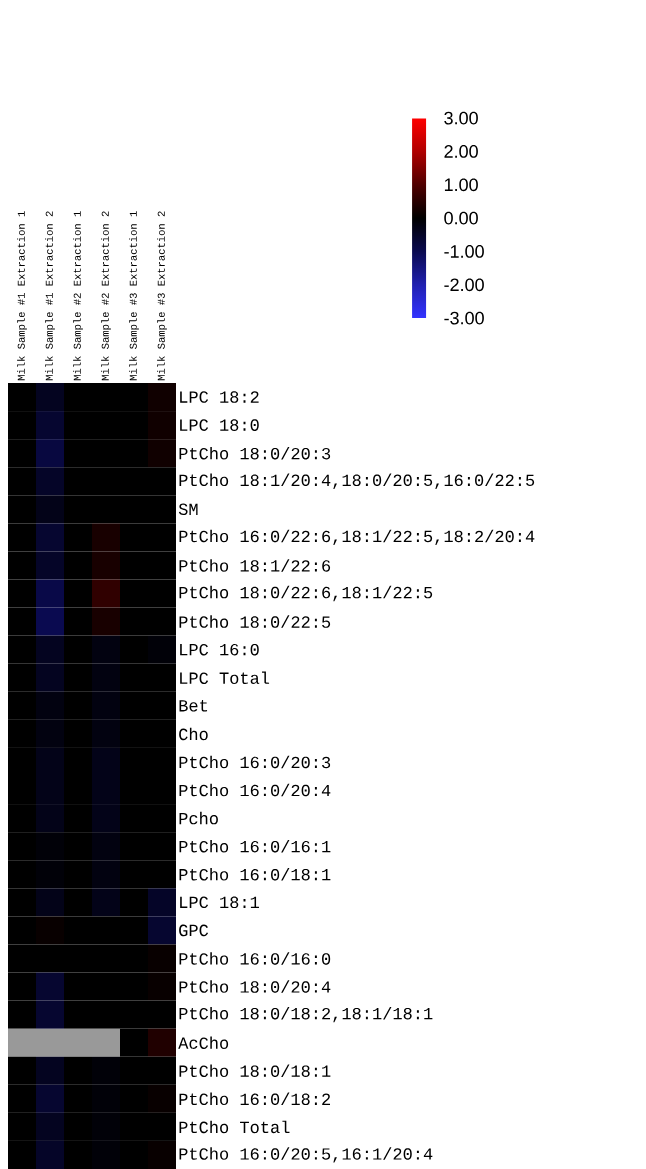 Image resolution: width=646 pixels, height=1169 pixels. I want to click on y-tick-label: PtCho 18:1/22:6, so click(255, 565).